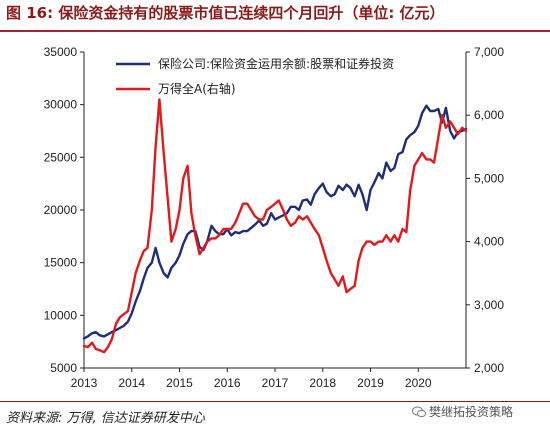  I want to click on y-left-tick-label: 25000, so click(61, 157).